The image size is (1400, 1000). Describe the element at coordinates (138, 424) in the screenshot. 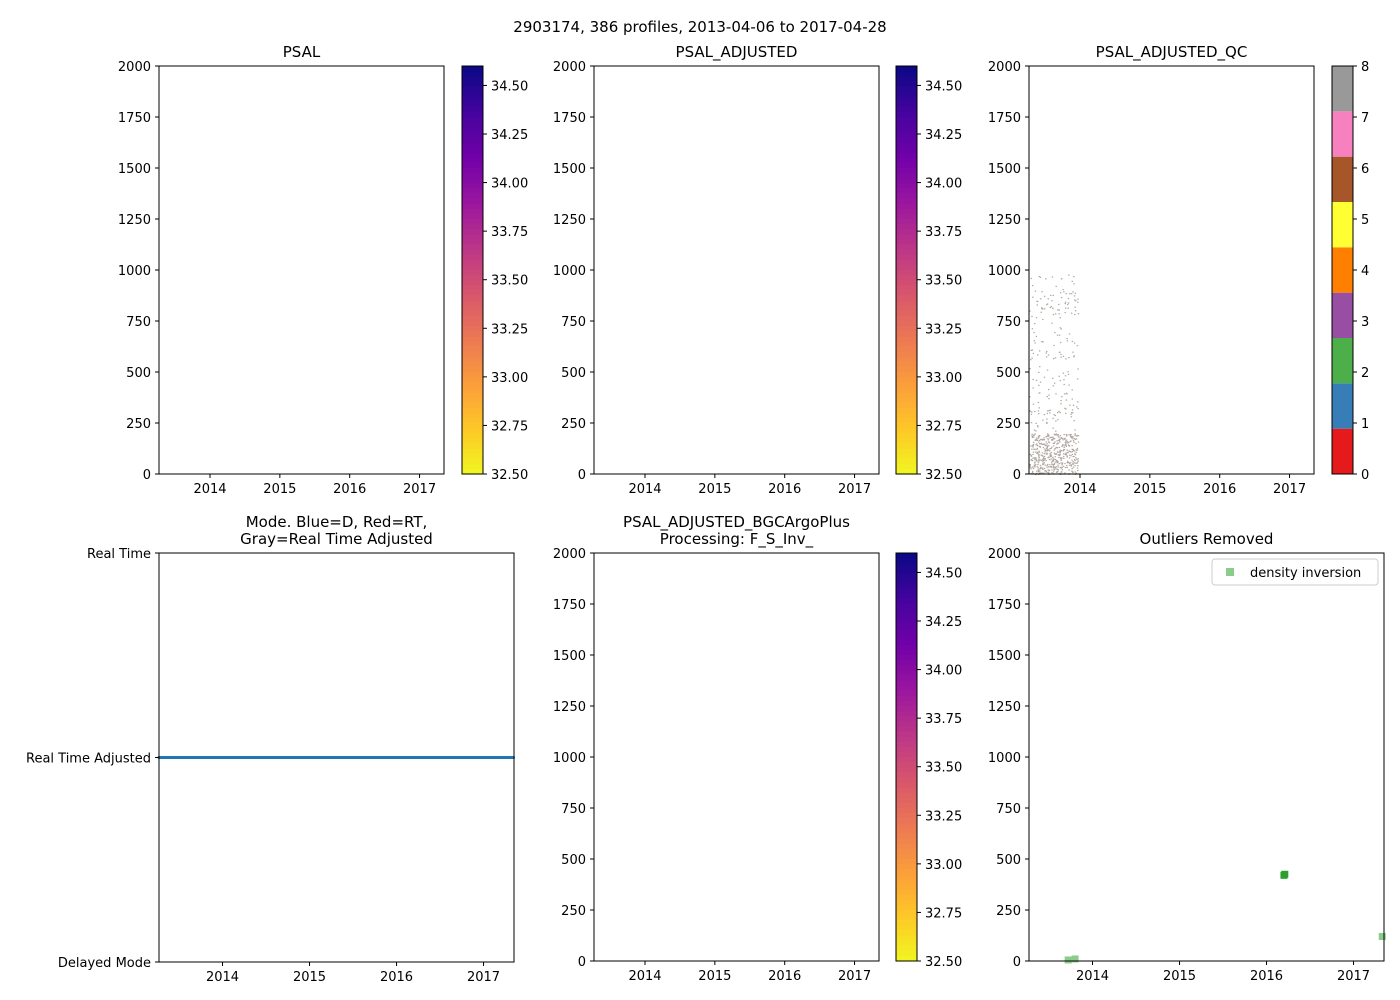

I see `y-tick-label: 250` at that location.